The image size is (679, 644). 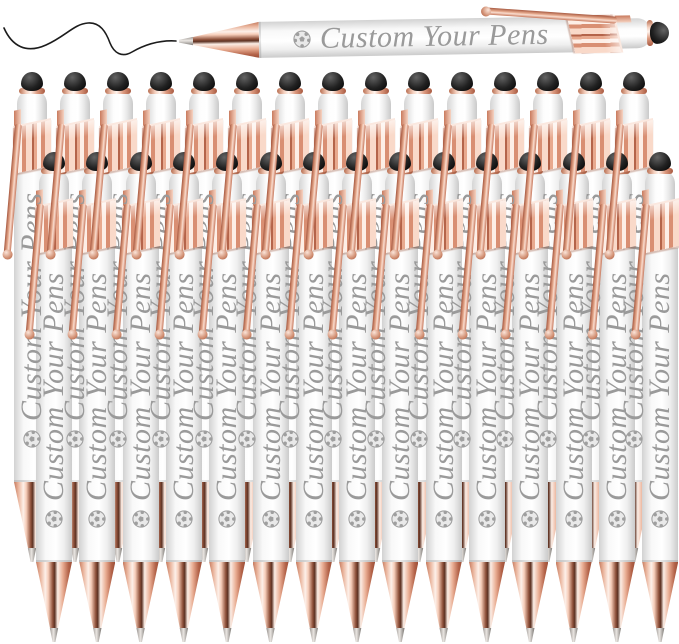 What do you see at coordinates (395, 397) in the screenshot?
I see `pen-front-9: Custom Your Pens` at bounding box center [395, 397].